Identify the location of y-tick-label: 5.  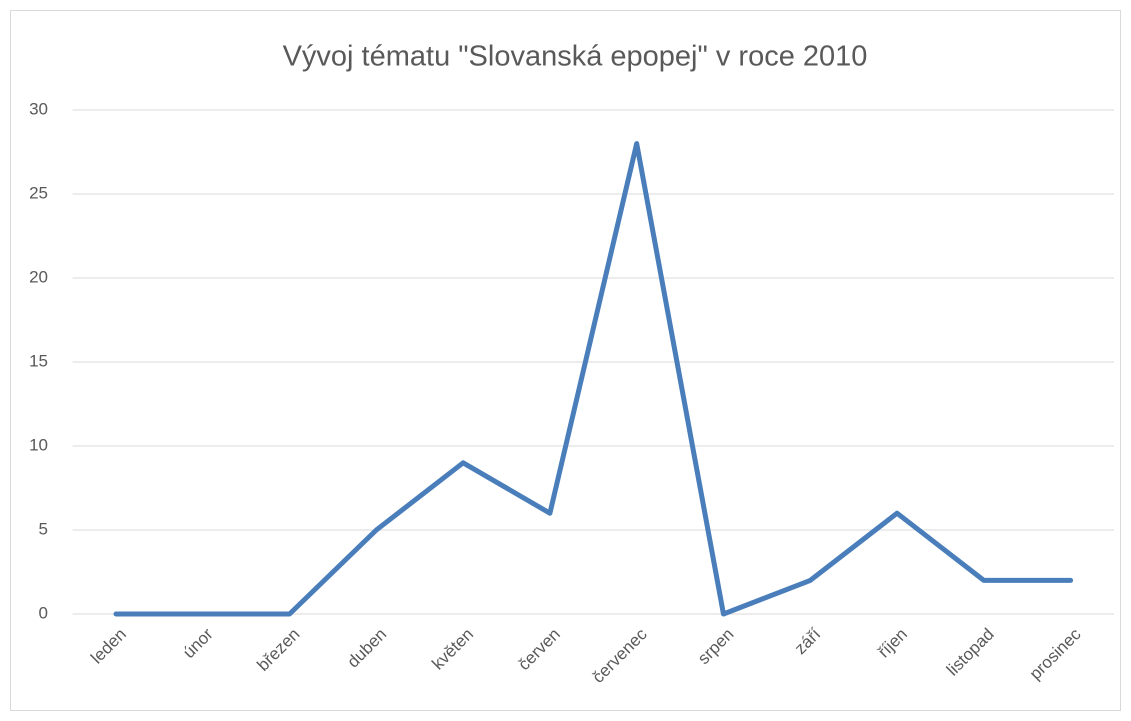
(43, 528).